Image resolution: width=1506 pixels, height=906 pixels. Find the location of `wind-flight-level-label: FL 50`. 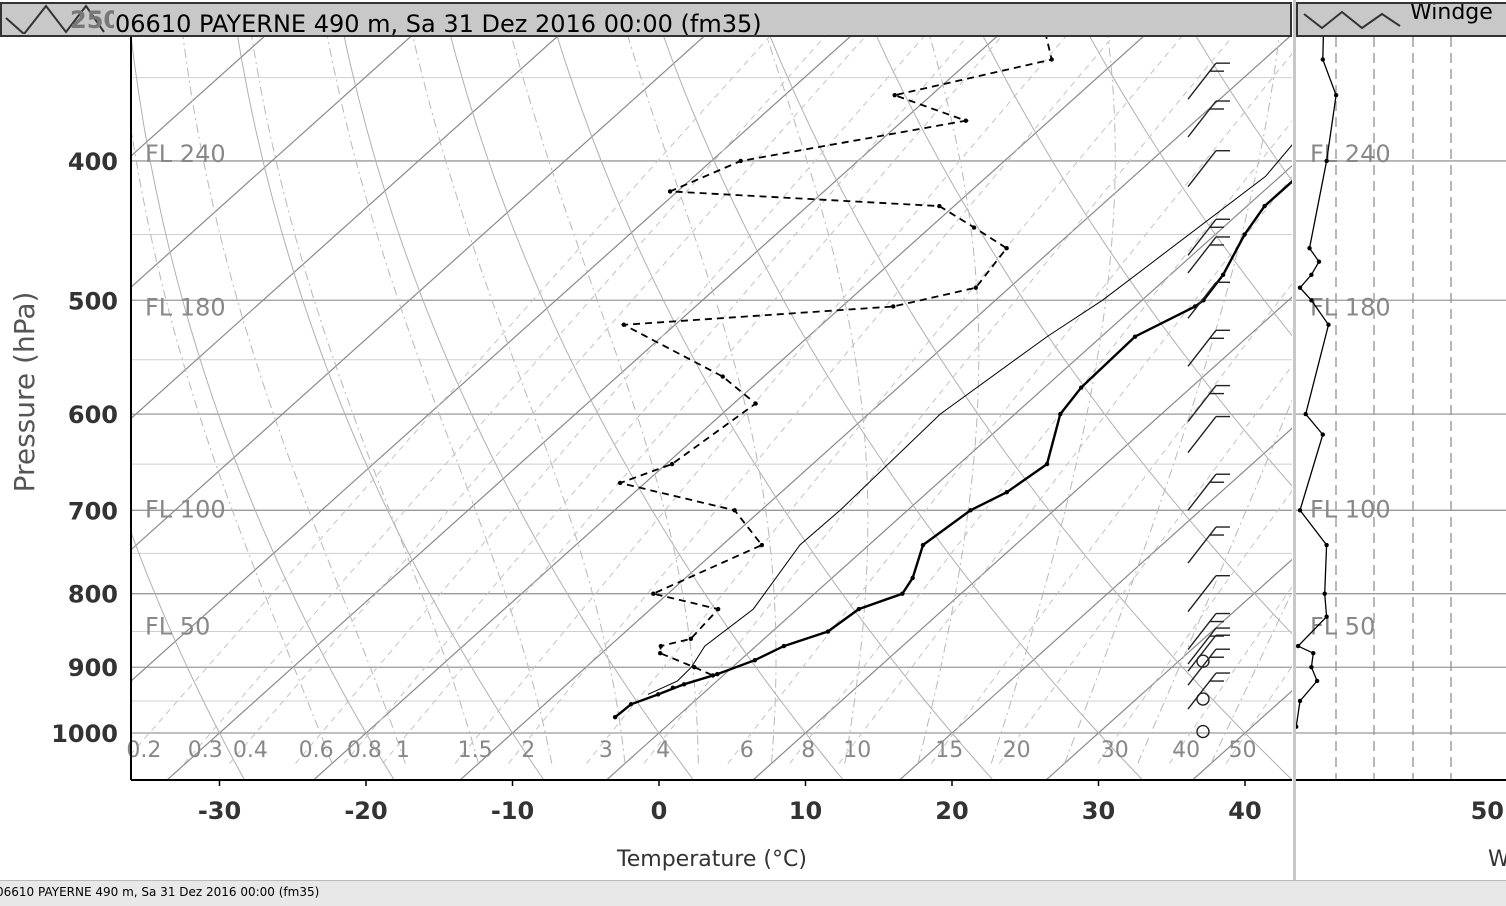

wind-flight-level-label: FL 50 is located at coordinates (1342, 627).